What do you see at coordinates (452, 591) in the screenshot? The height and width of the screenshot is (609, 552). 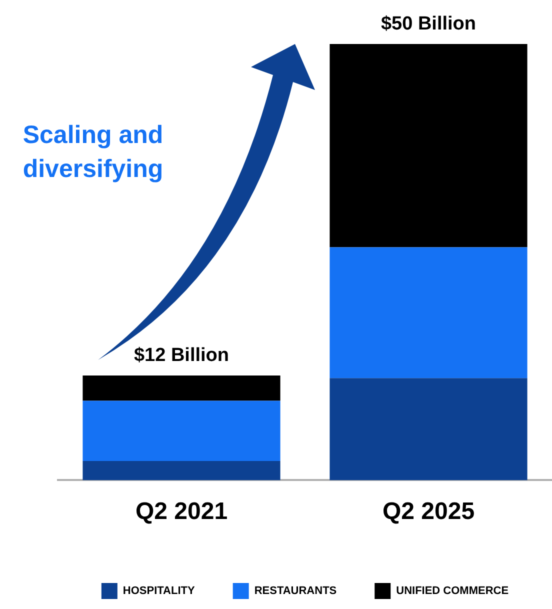 I see `legend-label: UNIFIED COMMERCE` at bounding box center [452, 591].